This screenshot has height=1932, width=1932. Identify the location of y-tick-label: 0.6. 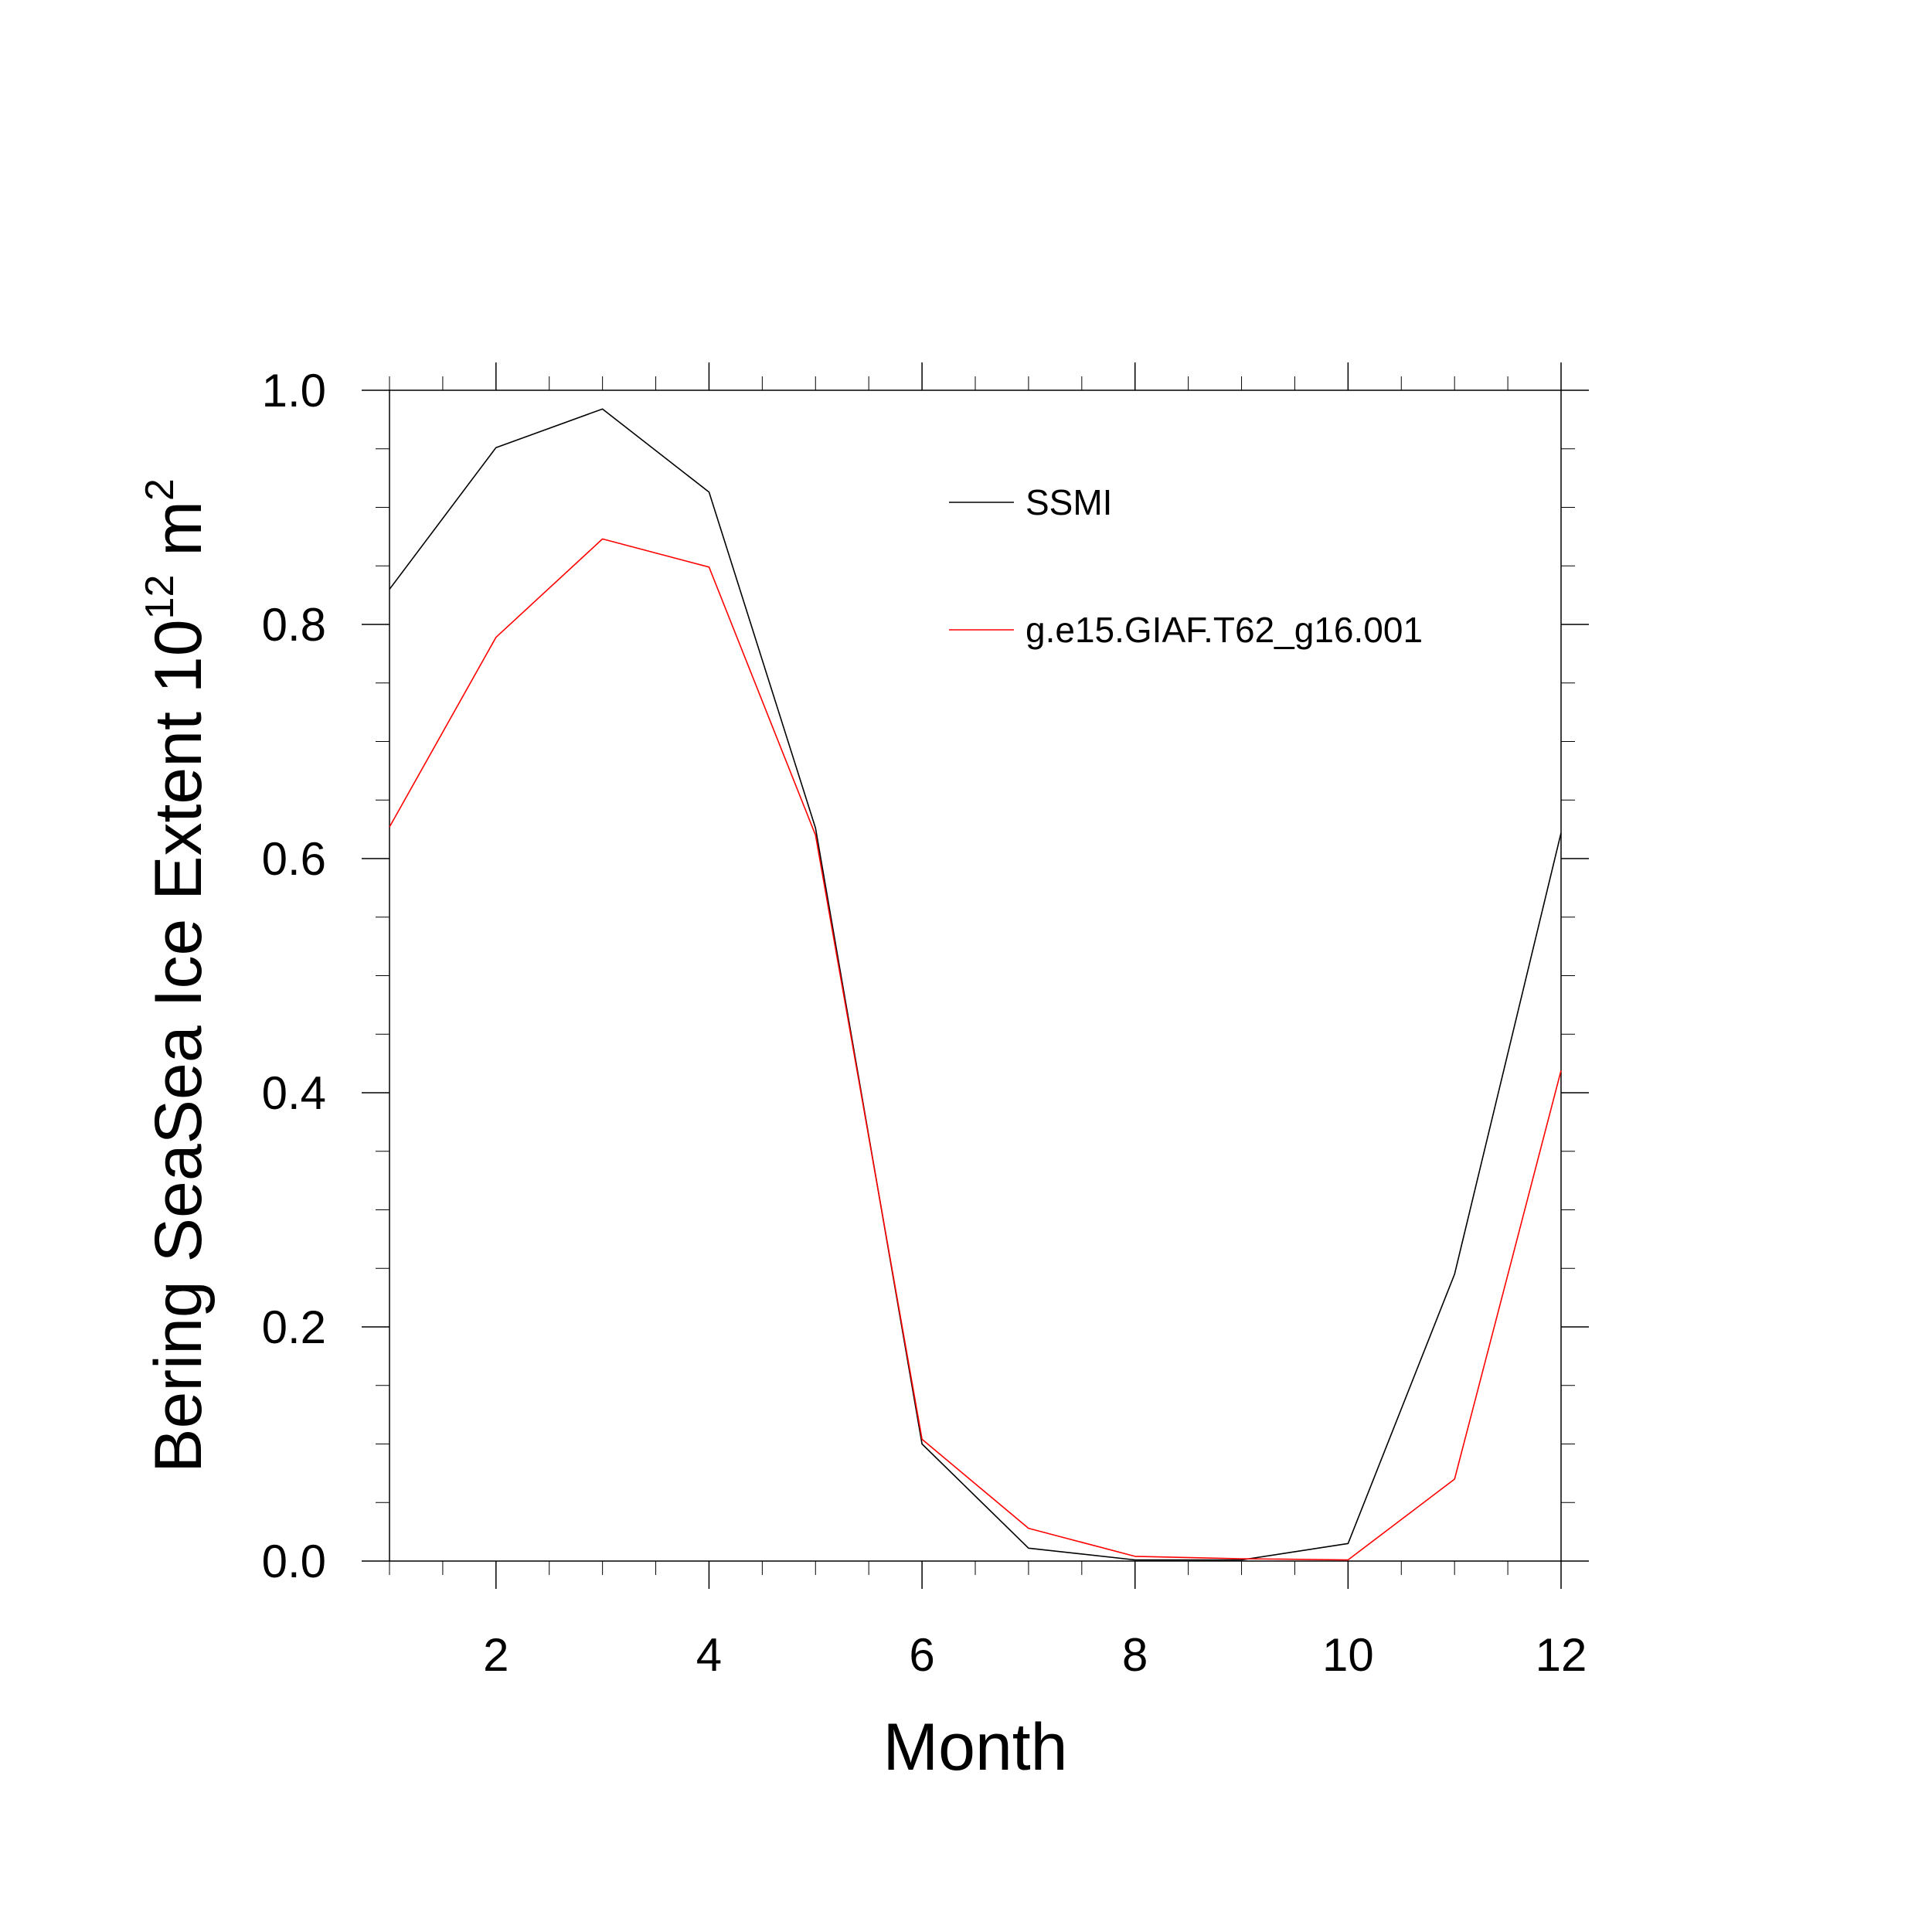
(294, 859).